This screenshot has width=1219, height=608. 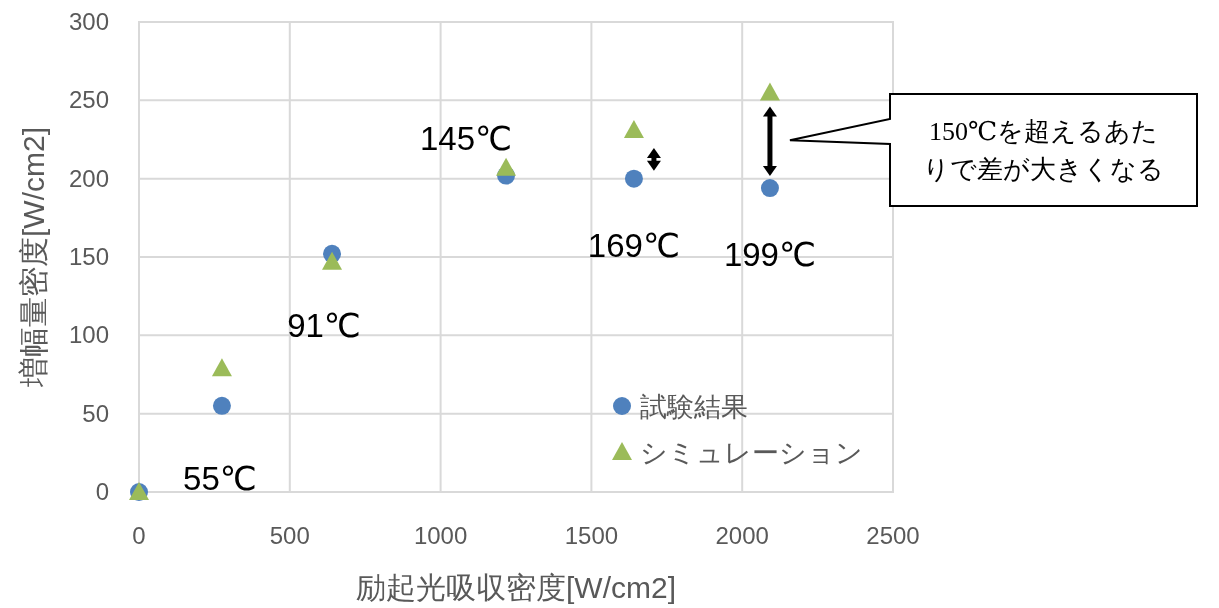 What do you see at coordinates (88, 335) in the screenshot?
I see `y-tick-label: 100` at bounding box center [88, 335].